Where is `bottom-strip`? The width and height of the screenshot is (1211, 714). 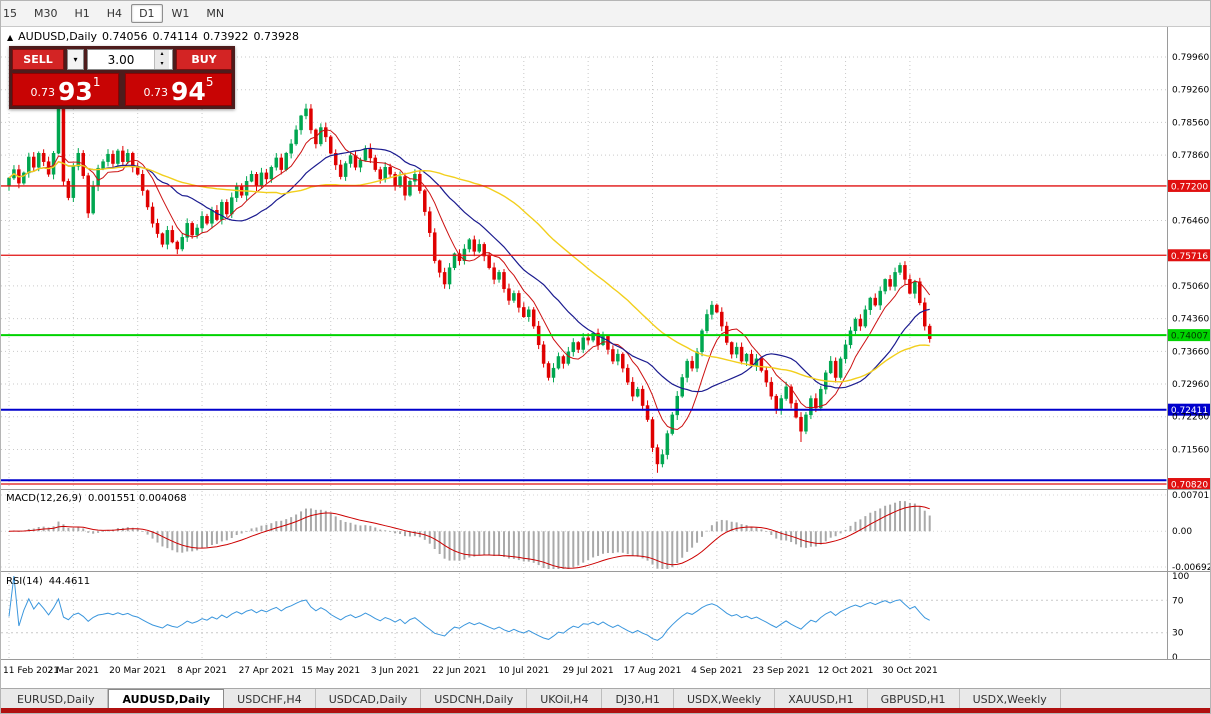 bottom-strip is located at coordinates (605, 710).